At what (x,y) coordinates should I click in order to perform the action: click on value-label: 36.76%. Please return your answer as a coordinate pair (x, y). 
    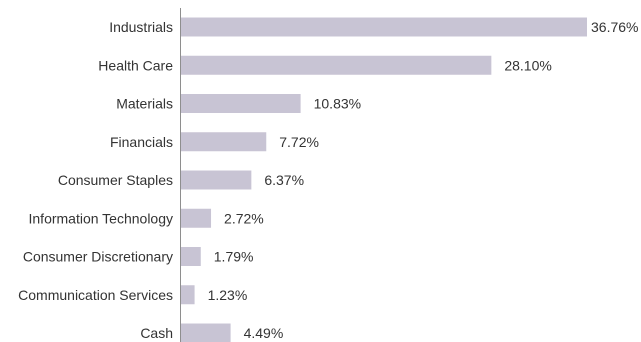
    Looking at the image, I should click on (614, 27).